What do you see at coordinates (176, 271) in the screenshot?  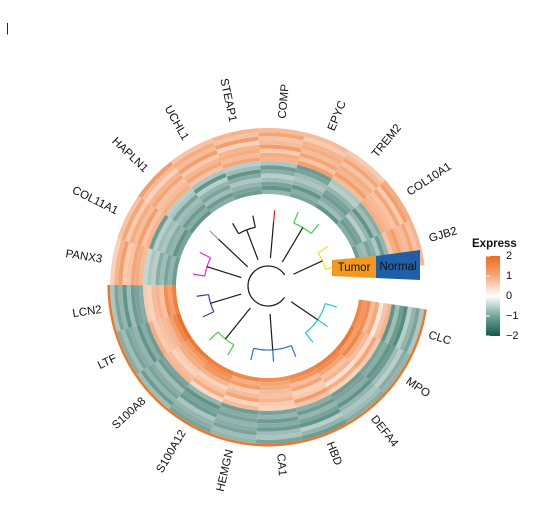 I see `heat-cell-PANX3-T1` at bounding box center [176, 271].